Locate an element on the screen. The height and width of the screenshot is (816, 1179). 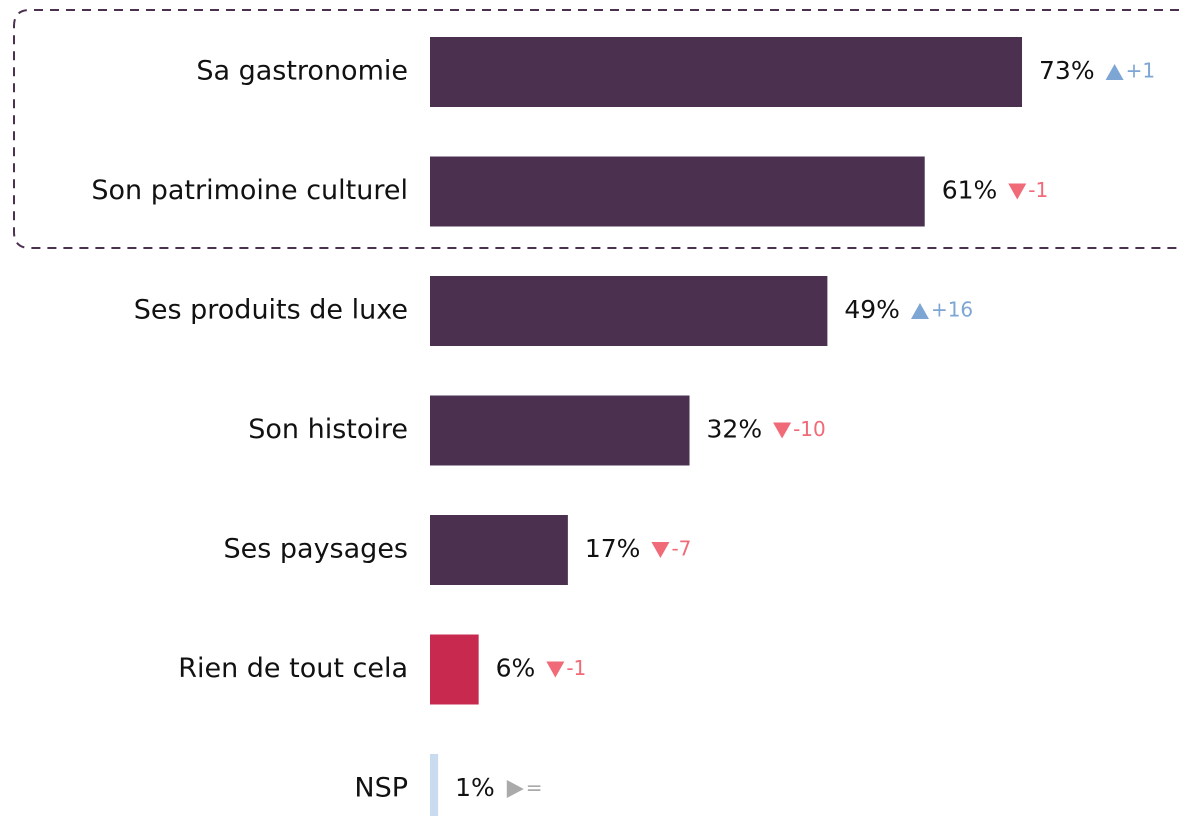
value-label: 73% is located at coordinates (1067, 70).